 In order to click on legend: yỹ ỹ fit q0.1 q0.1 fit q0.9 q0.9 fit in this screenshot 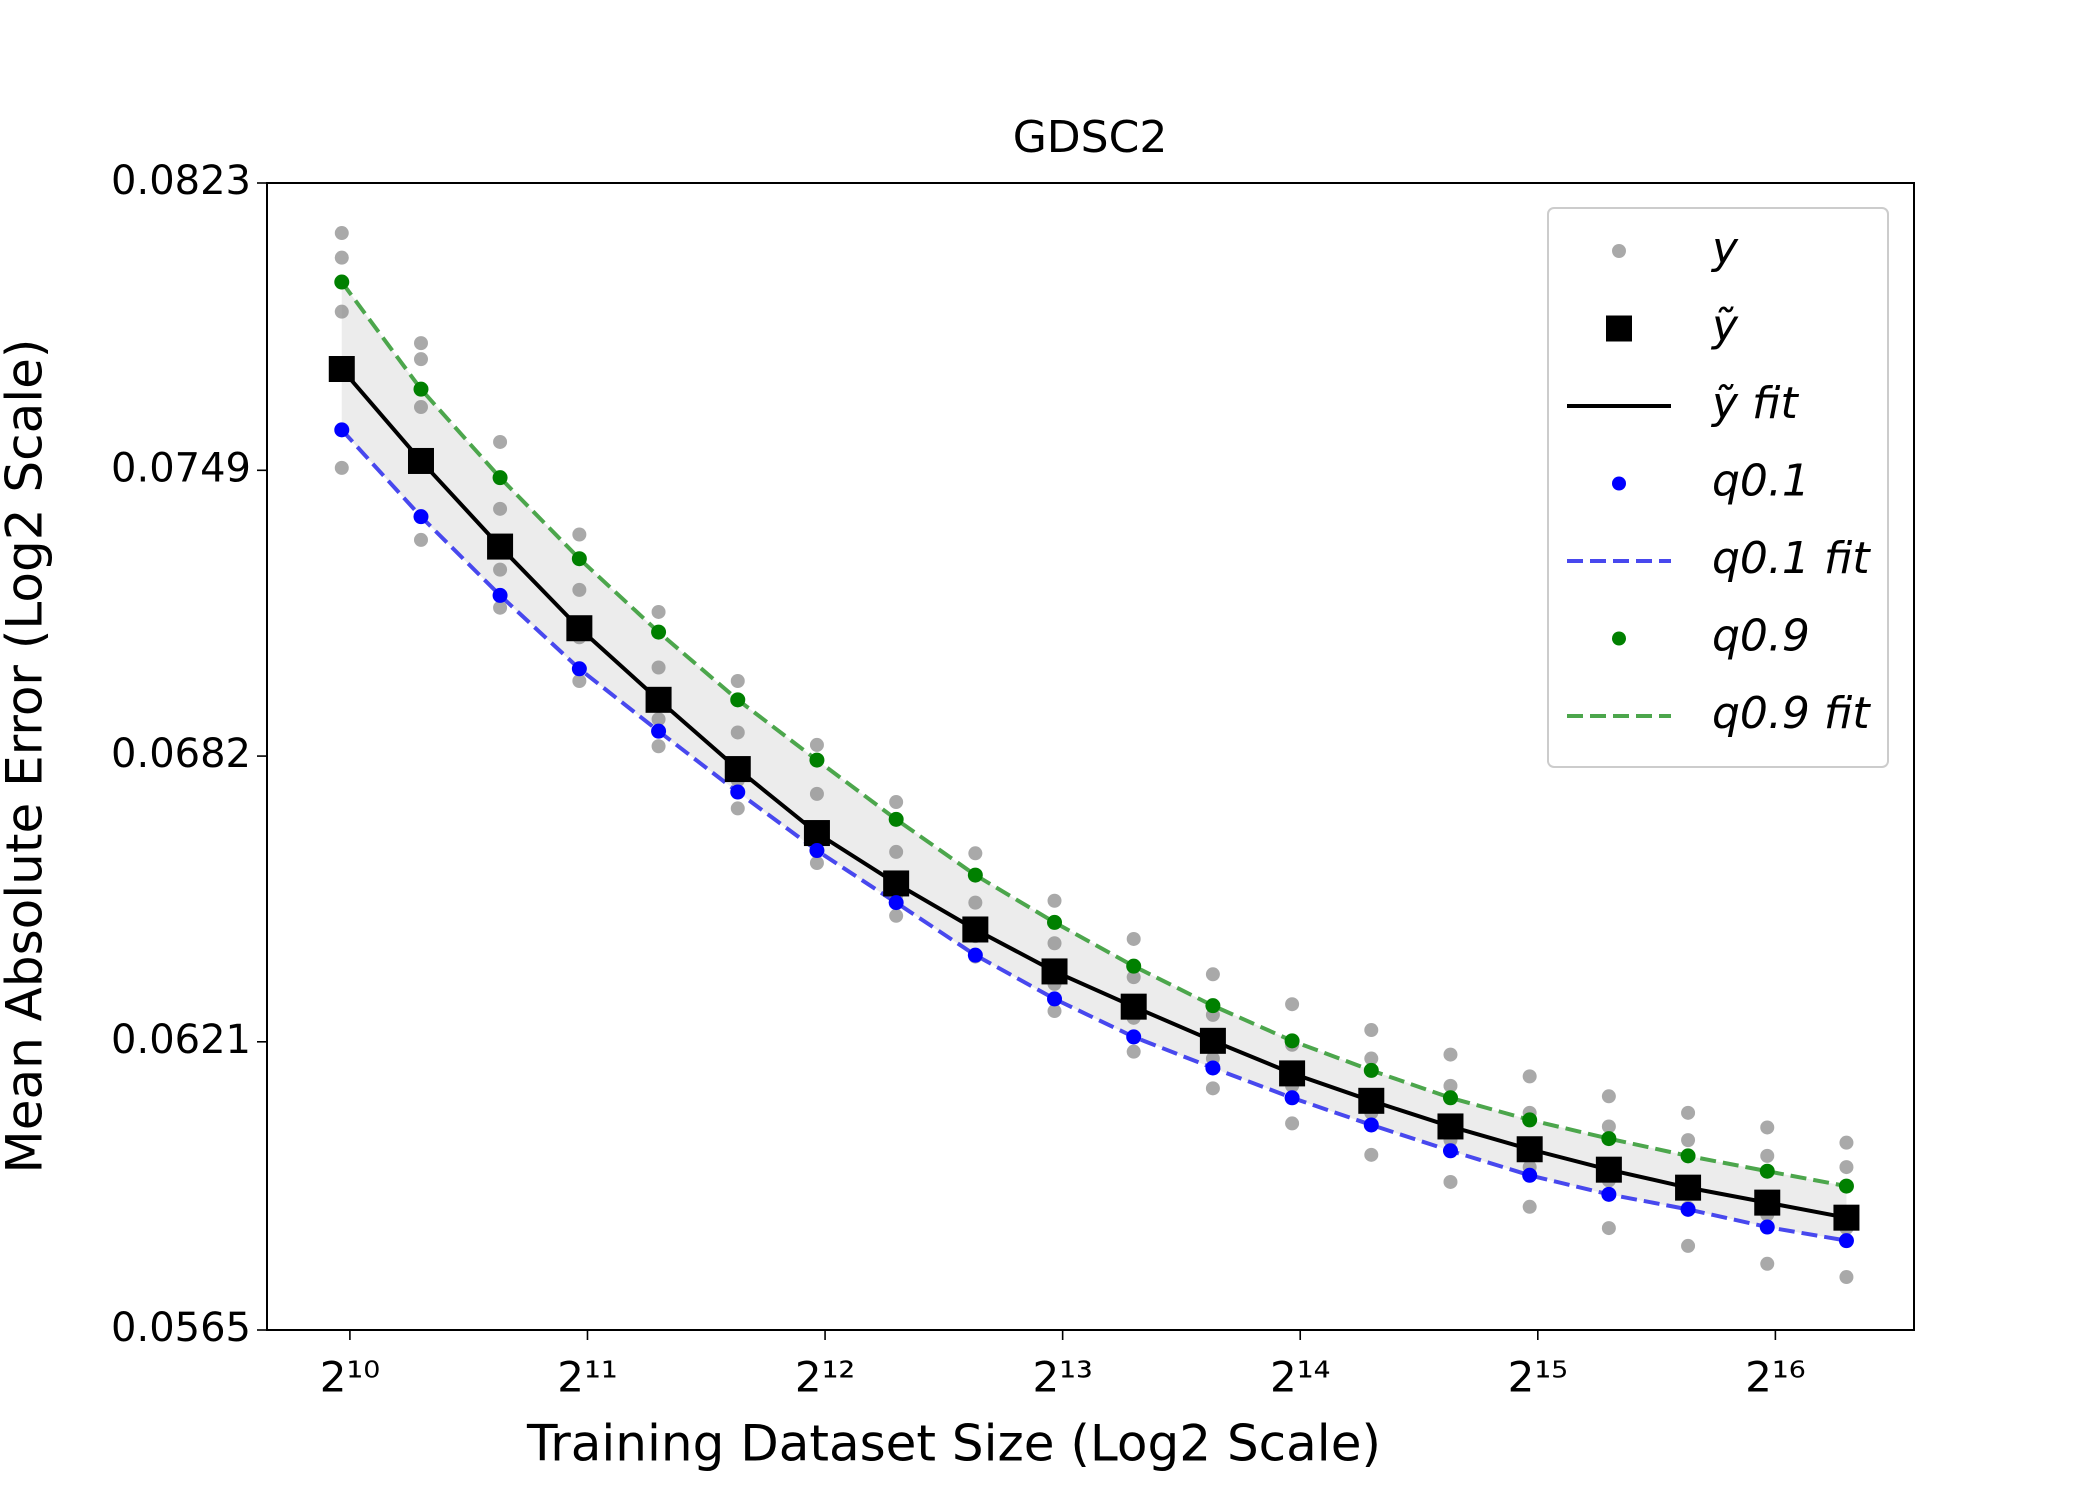, I will do `click(1718, 487)`.